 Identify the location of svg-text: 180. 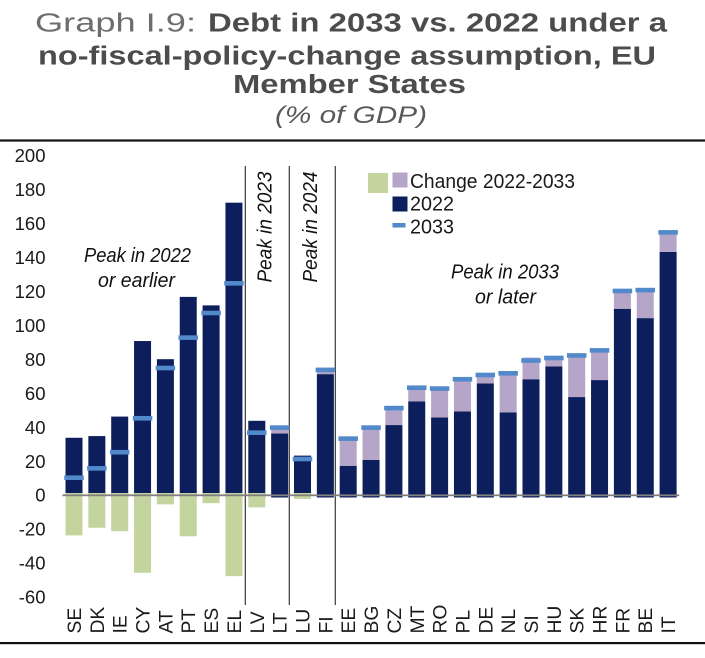
(30, 189).